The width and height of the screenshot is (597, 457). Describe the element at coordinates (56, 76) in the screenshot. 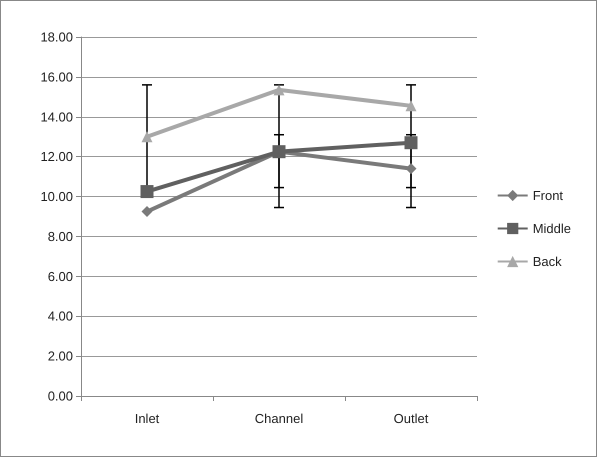

I see `y-tick-label: 16.00` at that location.